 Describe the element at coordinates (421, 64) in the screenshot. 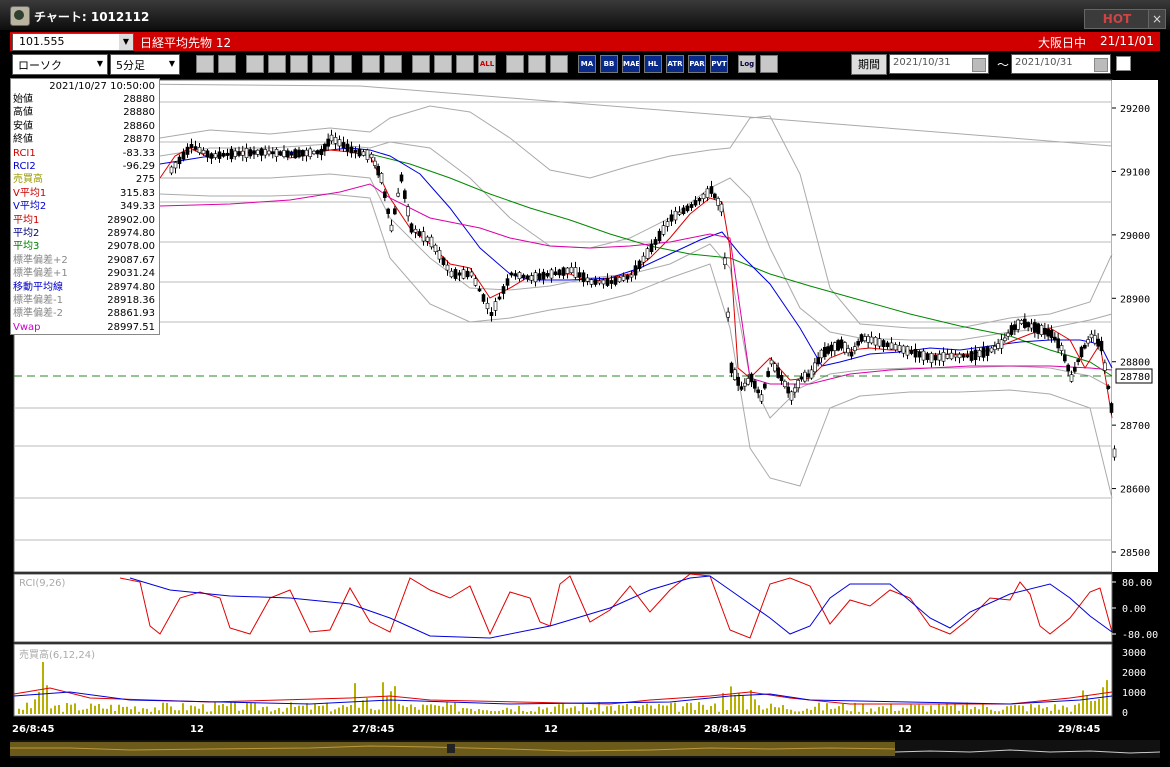

I see `tool-move-button` at that location.